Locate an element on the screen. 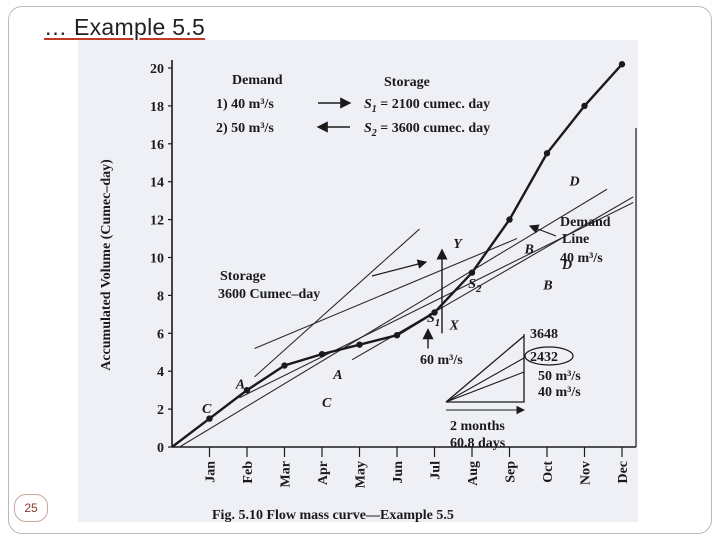 This screenshot has height=540, width=720. point-label-subscript: 2 is located at coordinates (478, 289).